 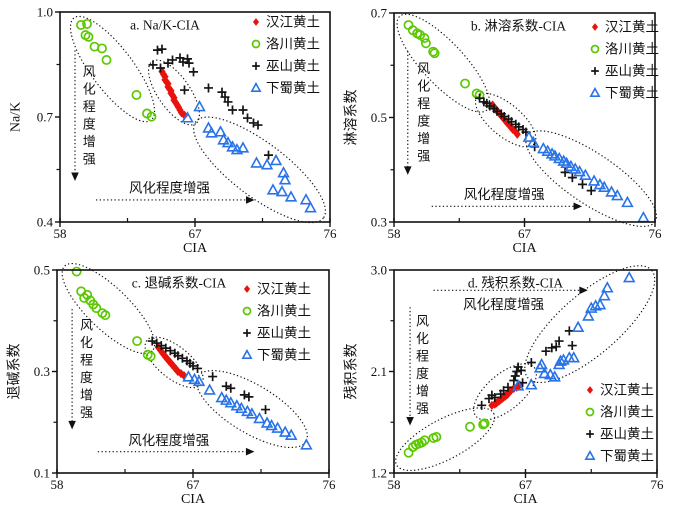 I want to click on panel-title: c. 退碱系数-CIA, so click(x=179, y=283).